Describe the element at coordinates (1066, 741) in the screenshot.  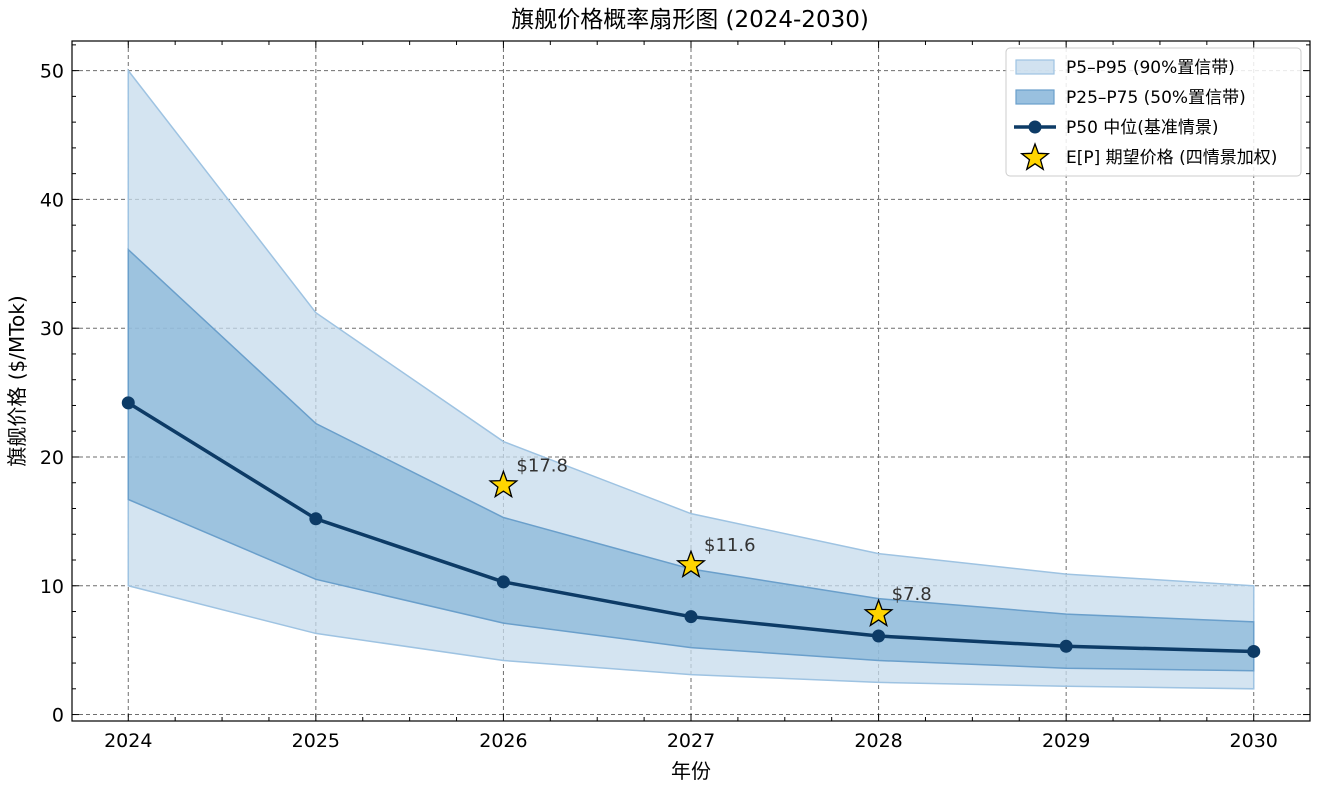
I see `x-tick-label: 2029` at that location.